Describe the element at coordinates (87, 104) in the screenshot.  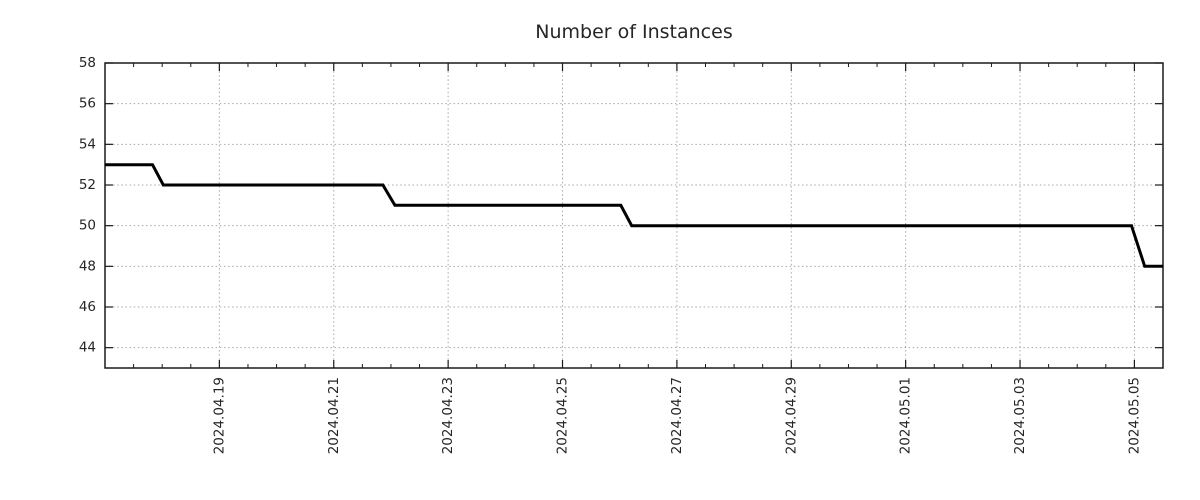
I see `y-tick-label: 56` at that location.